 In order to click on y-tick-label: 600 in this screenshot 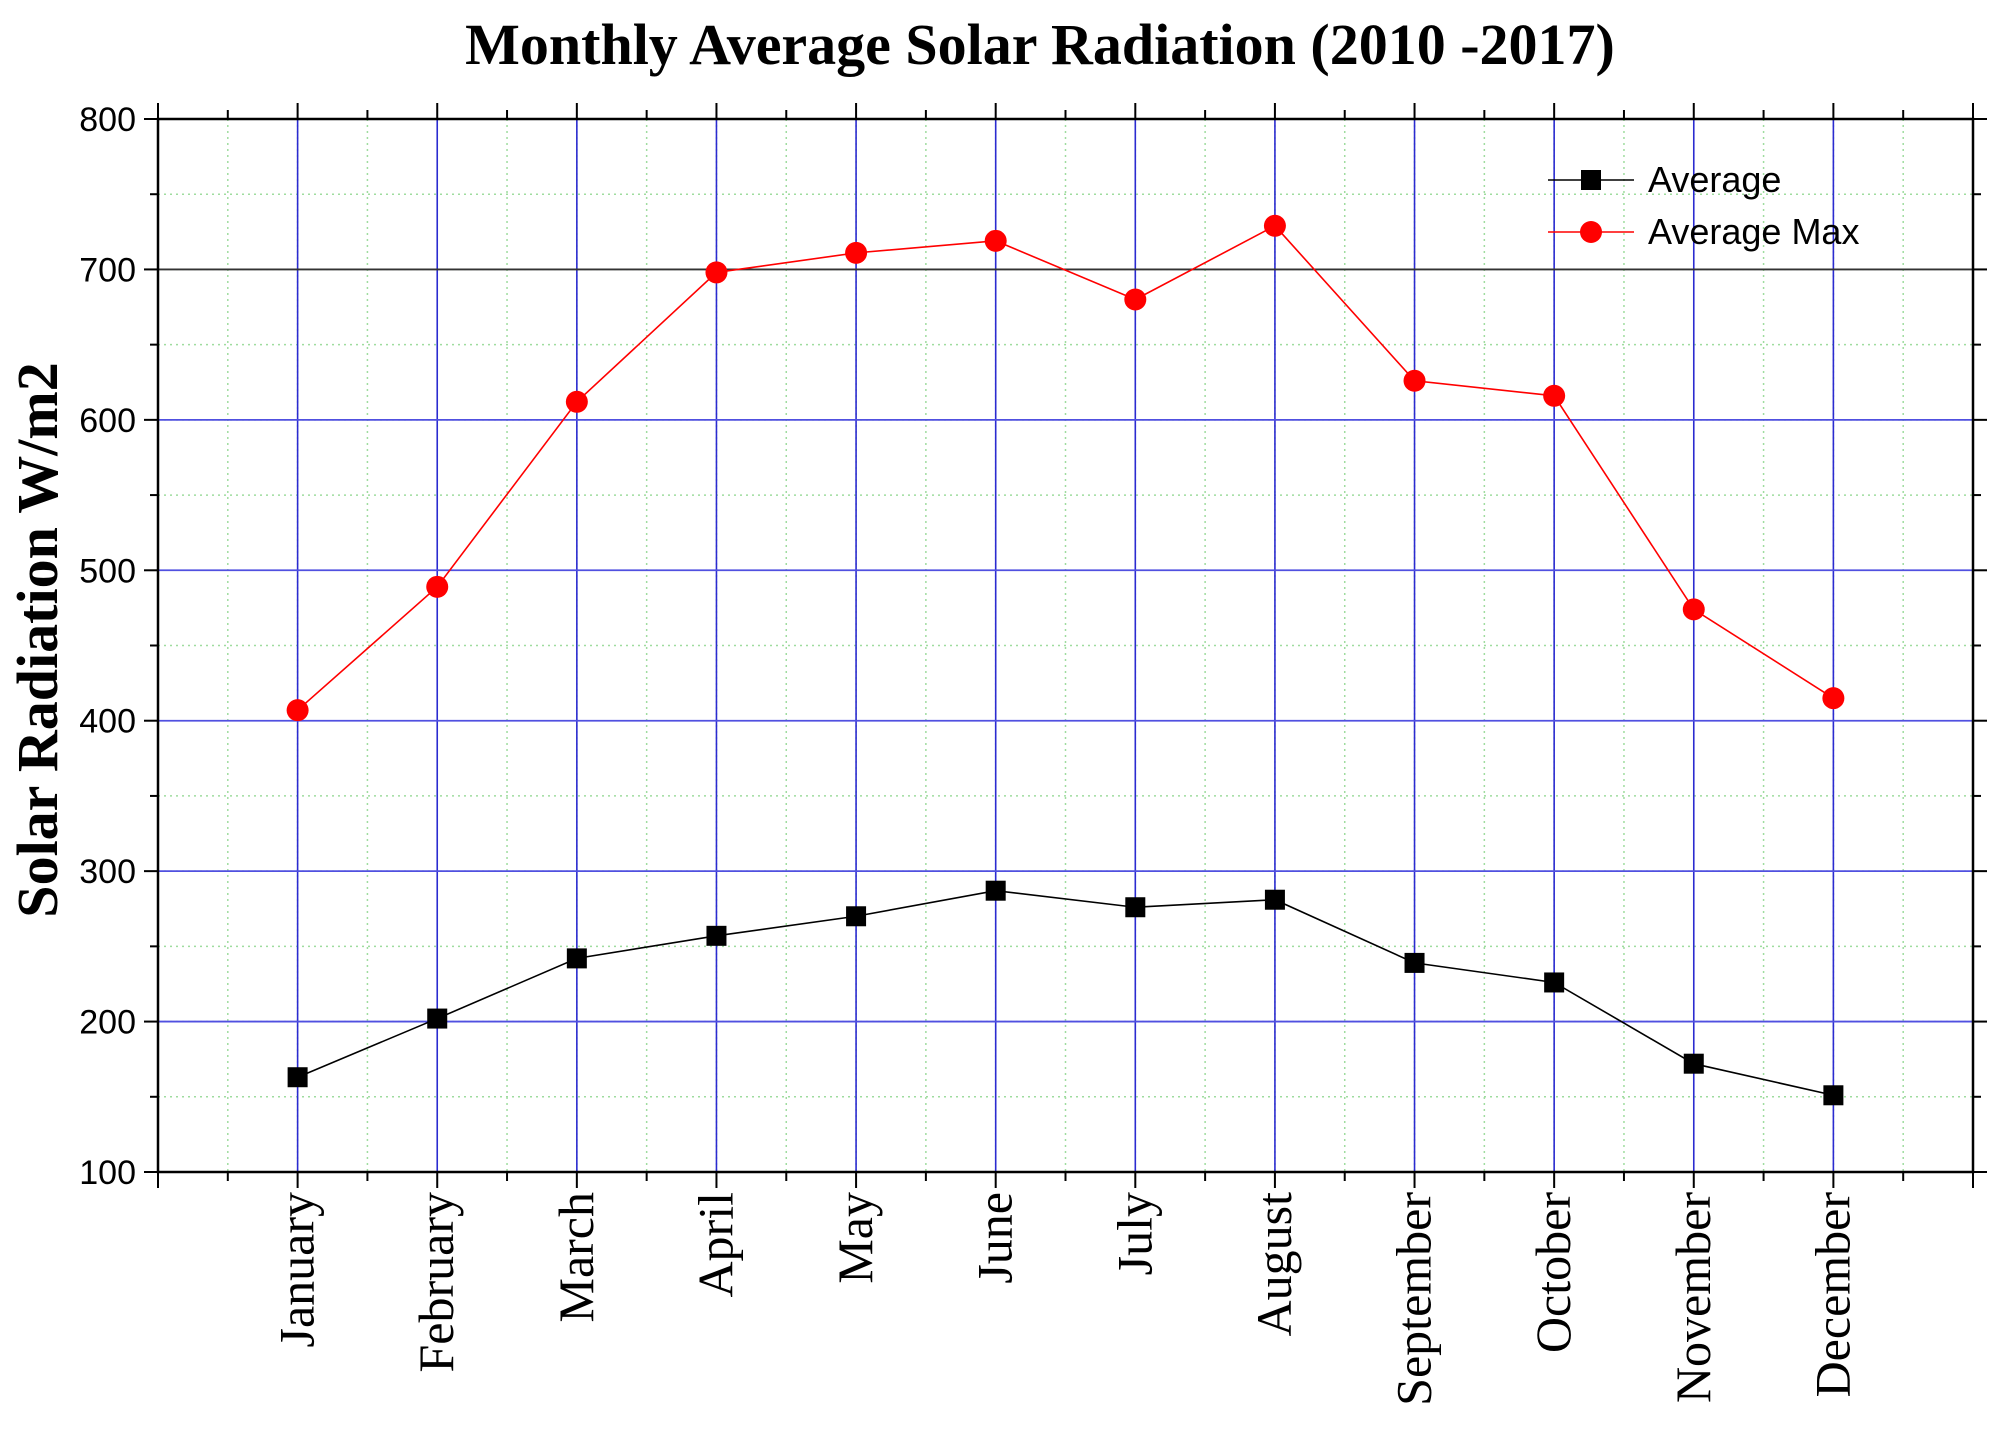, I will do `click(107, 421)`.